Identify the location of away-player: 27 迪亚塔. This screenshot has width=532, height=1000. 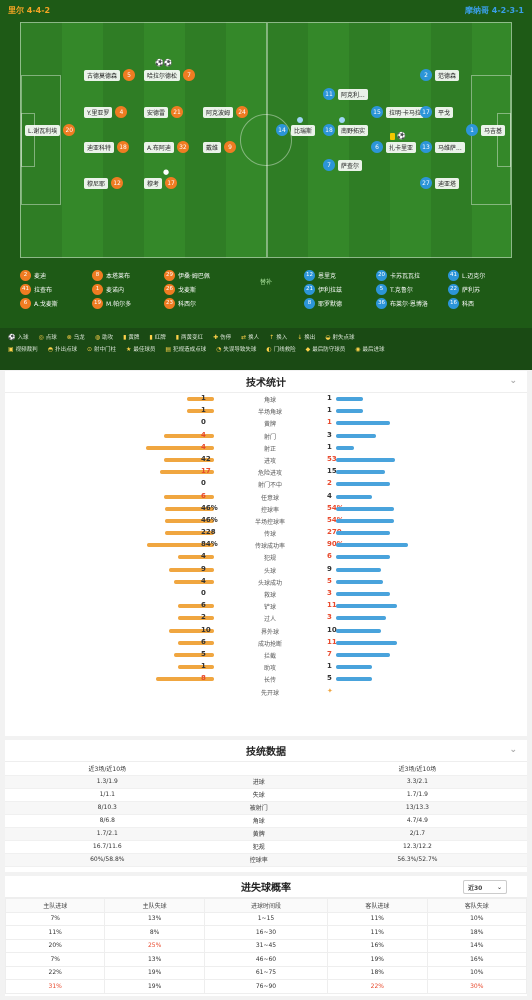
(440, 183).